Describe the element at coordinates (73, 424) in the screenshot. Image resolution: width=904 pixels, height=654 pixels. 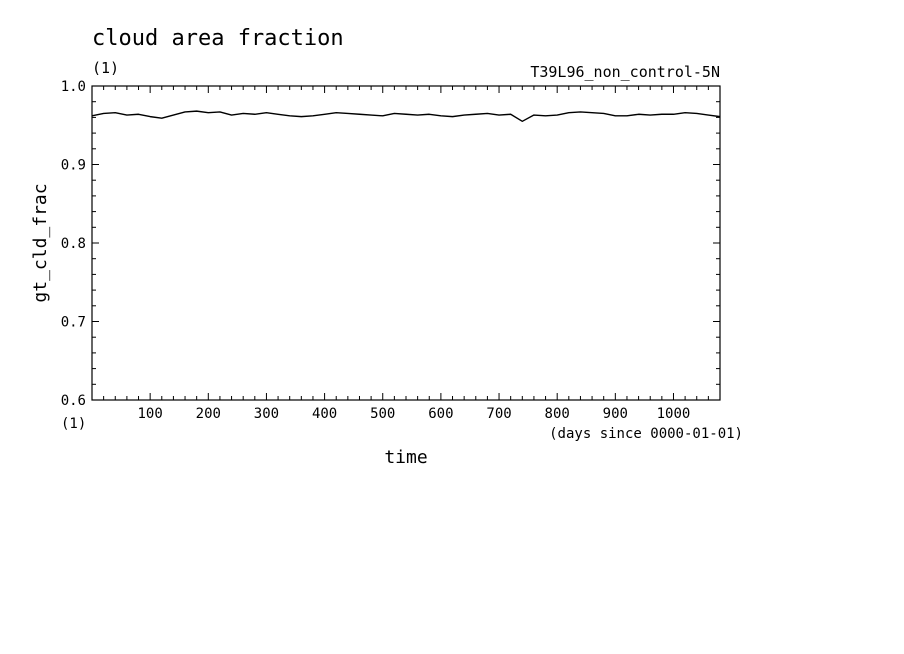
I see `y-axis-units: (1)` at that location.